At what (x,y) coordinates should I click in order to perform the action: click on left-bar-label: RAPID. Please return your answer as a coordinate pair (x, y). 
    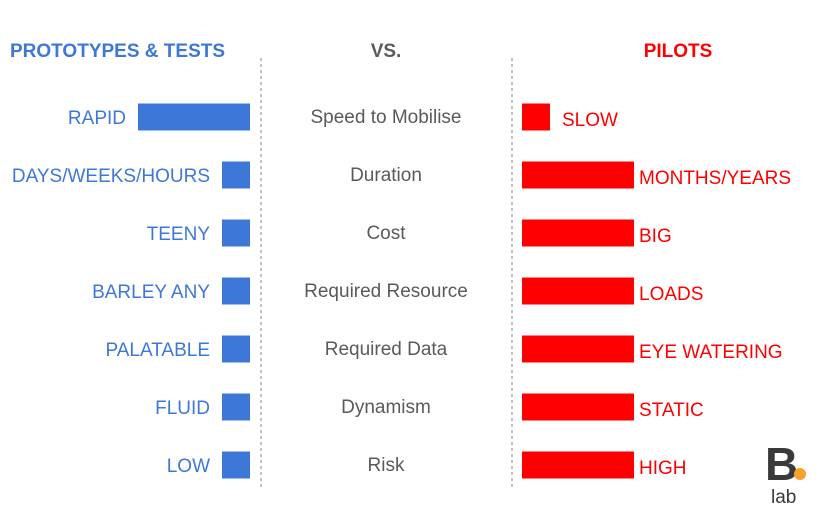
    Looking at the image, I should click on (97, 118).